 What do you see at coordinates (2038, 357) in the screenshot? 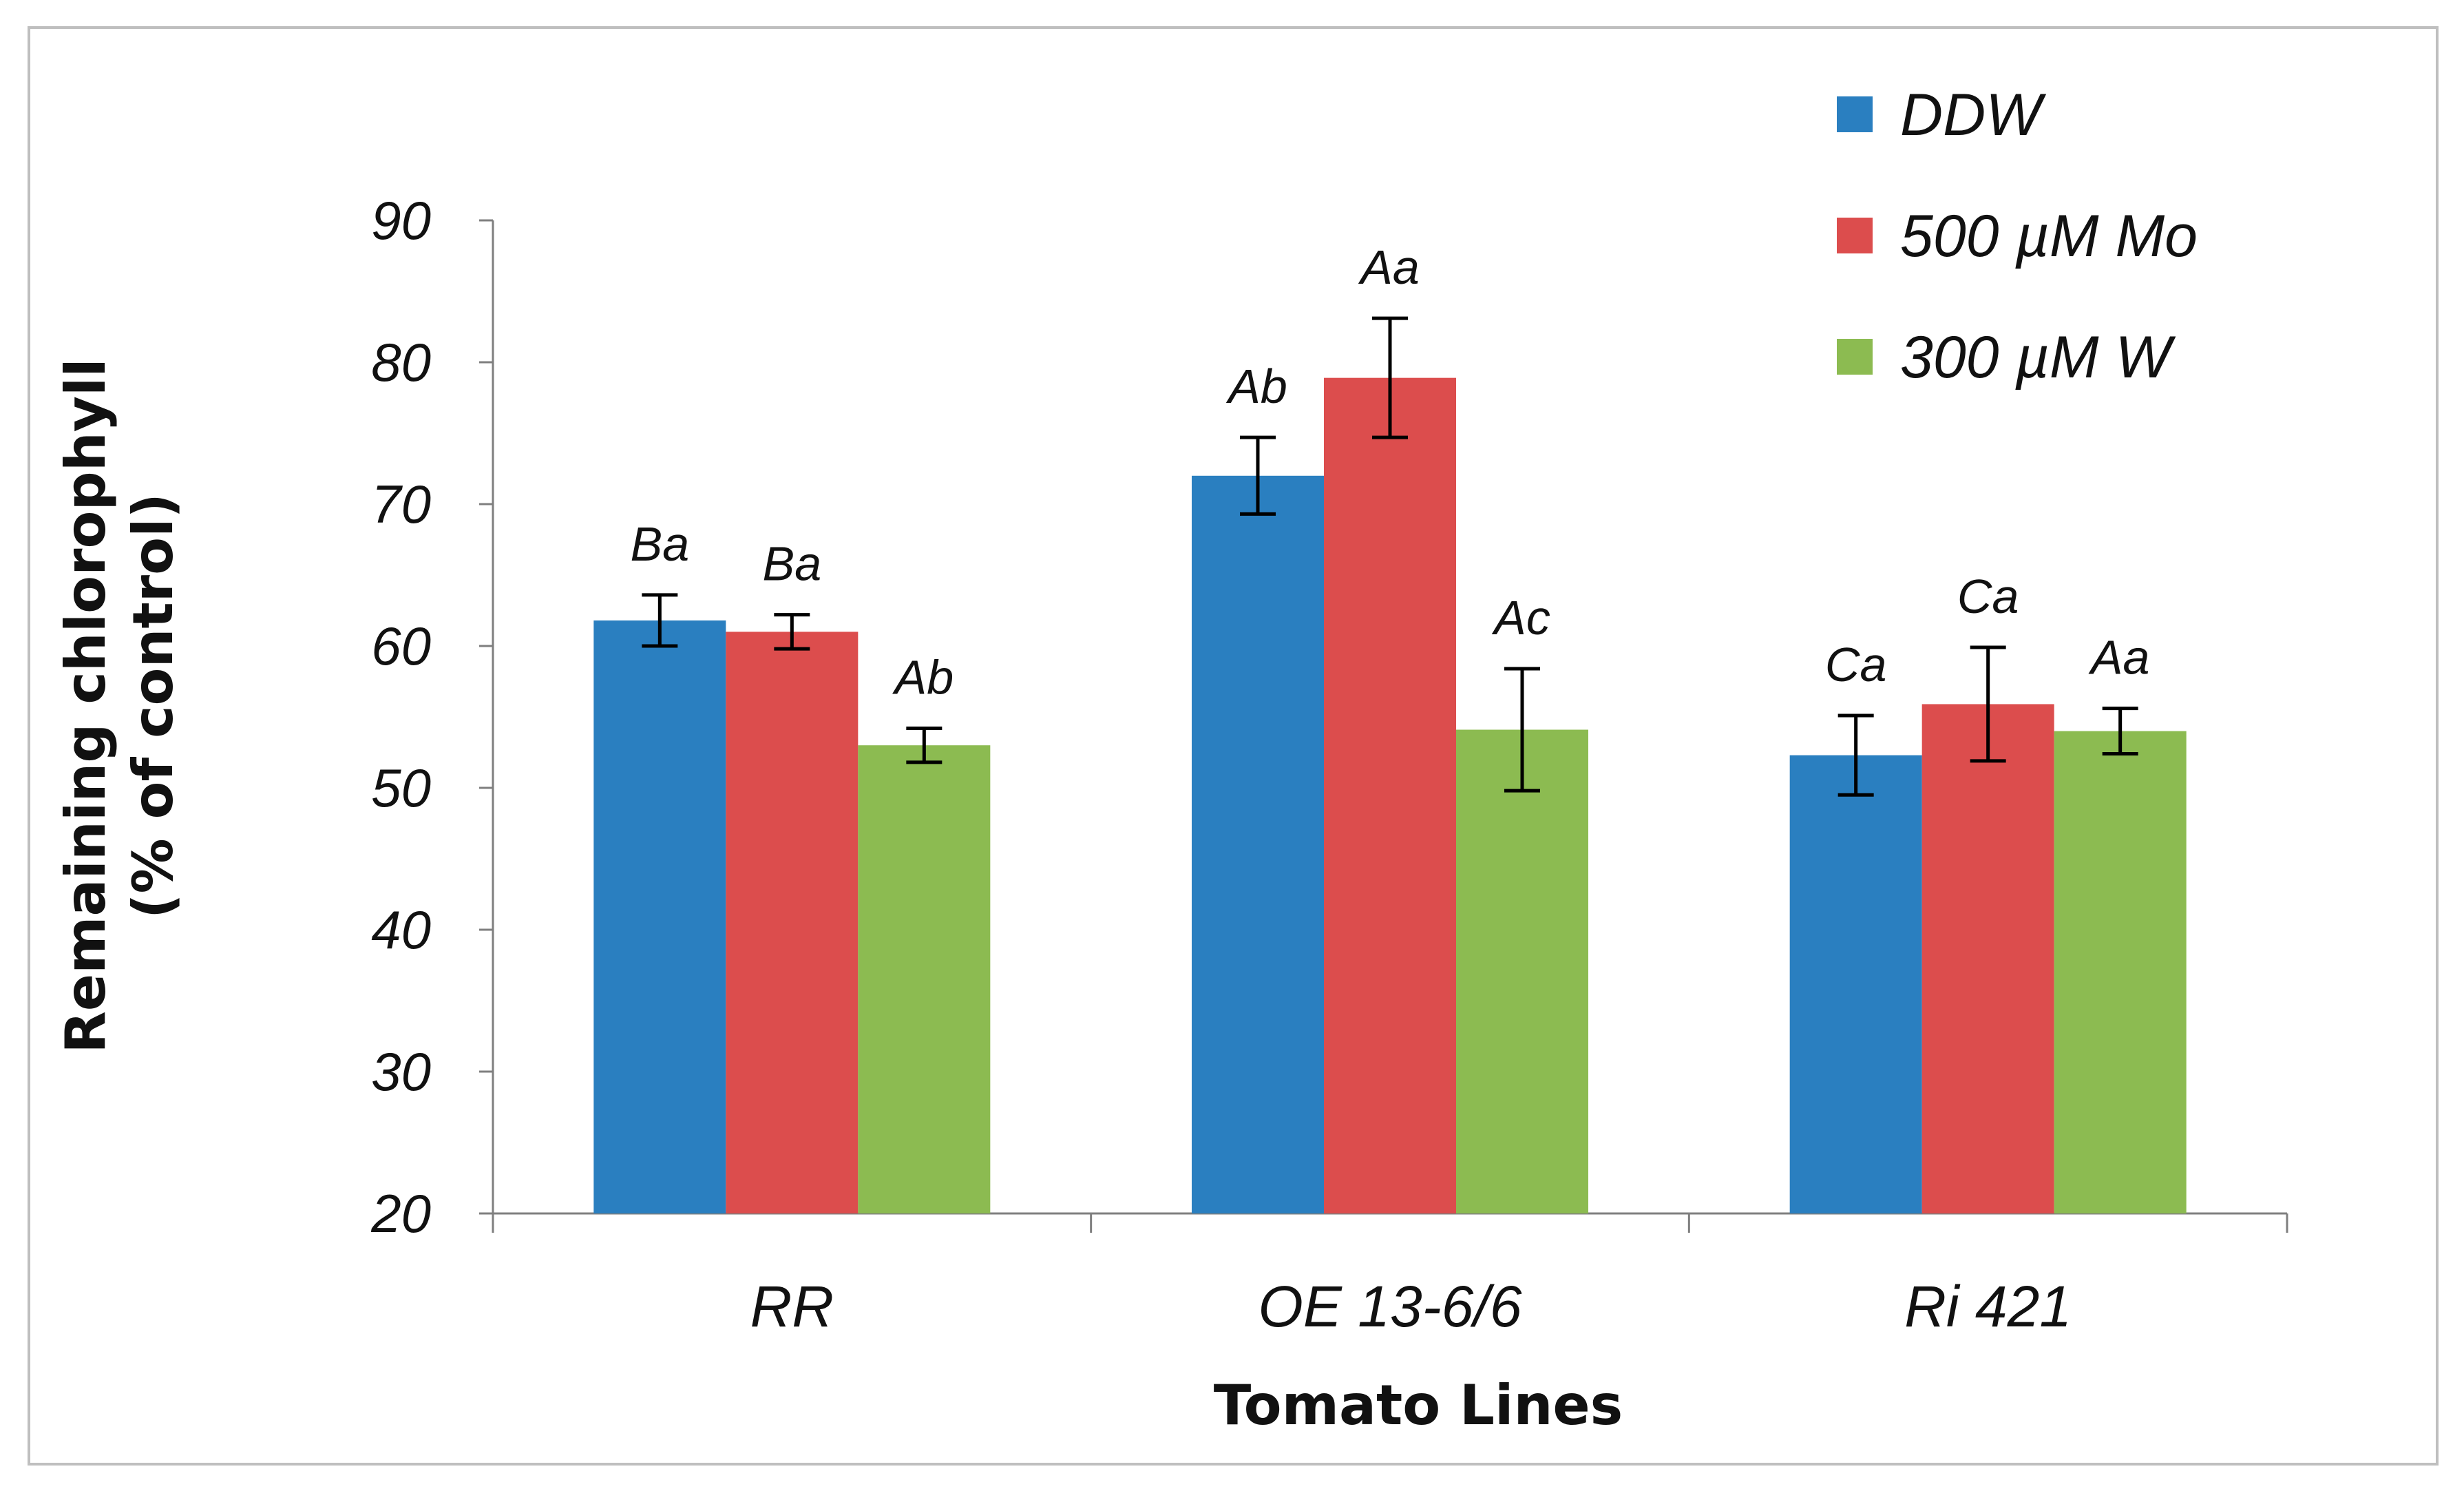
I see `legend-label: 300 µM W` at bounding box center [2038, 357].